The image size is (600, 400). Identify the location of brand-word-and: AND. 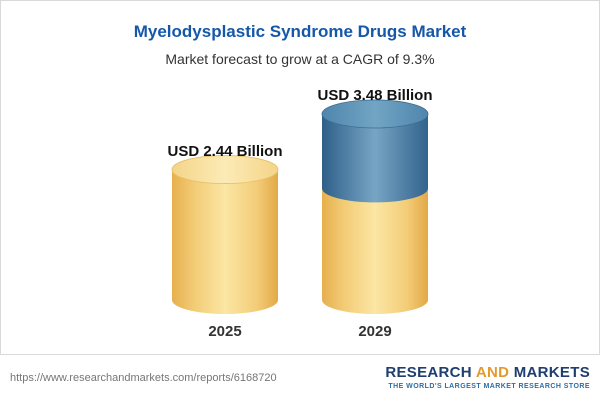
(492, 372).